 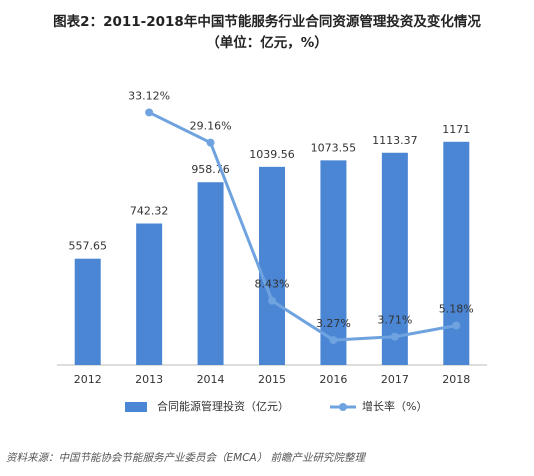 What do you see at coordinates (394, 320) in the screenshot?
I see `data-label: 3.71%` at bounding box center [394, 320].